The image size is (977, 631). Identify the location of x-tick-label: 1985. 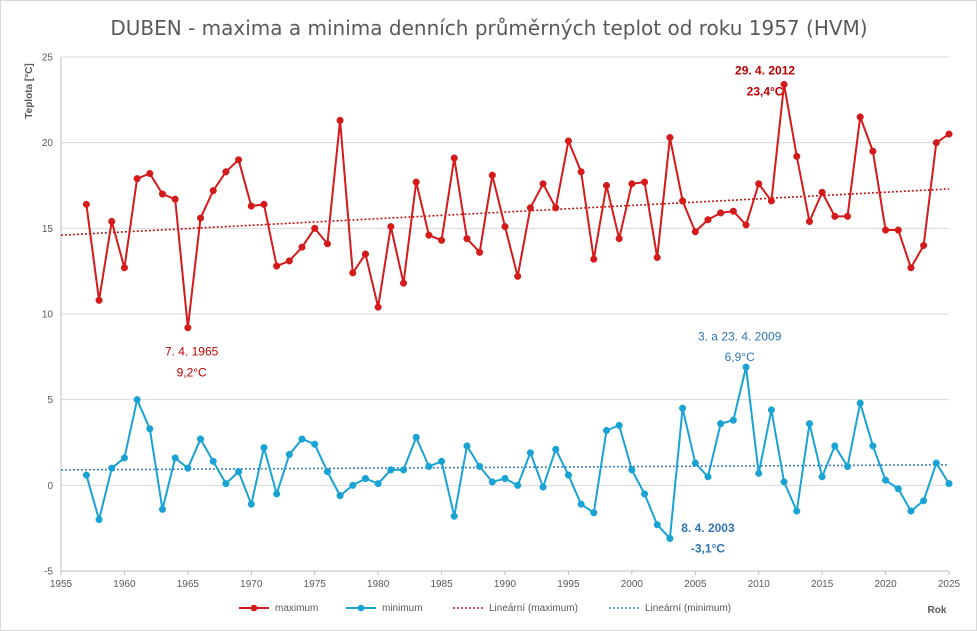
(441, 584).